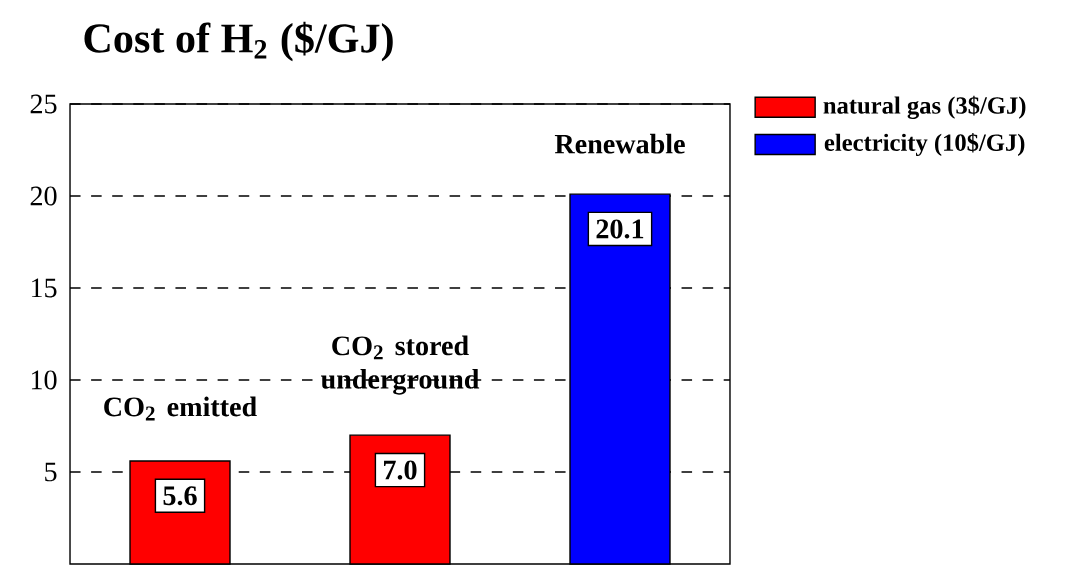 Image resolution: width=1084 pixels, height=584 pixels. Describe the element at coordinates (924, 107) in the screenshot. I see `legend-label: natural gas (3$/GJ)` at that location.